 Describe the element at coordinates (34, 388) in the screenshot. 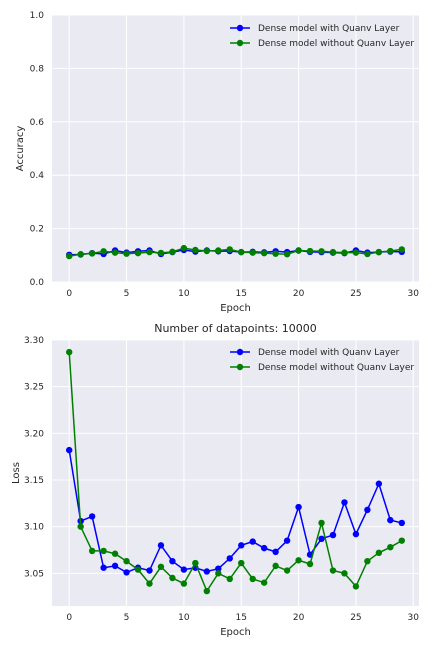

I see `loss-y-tick-label: 3.25` at that location.